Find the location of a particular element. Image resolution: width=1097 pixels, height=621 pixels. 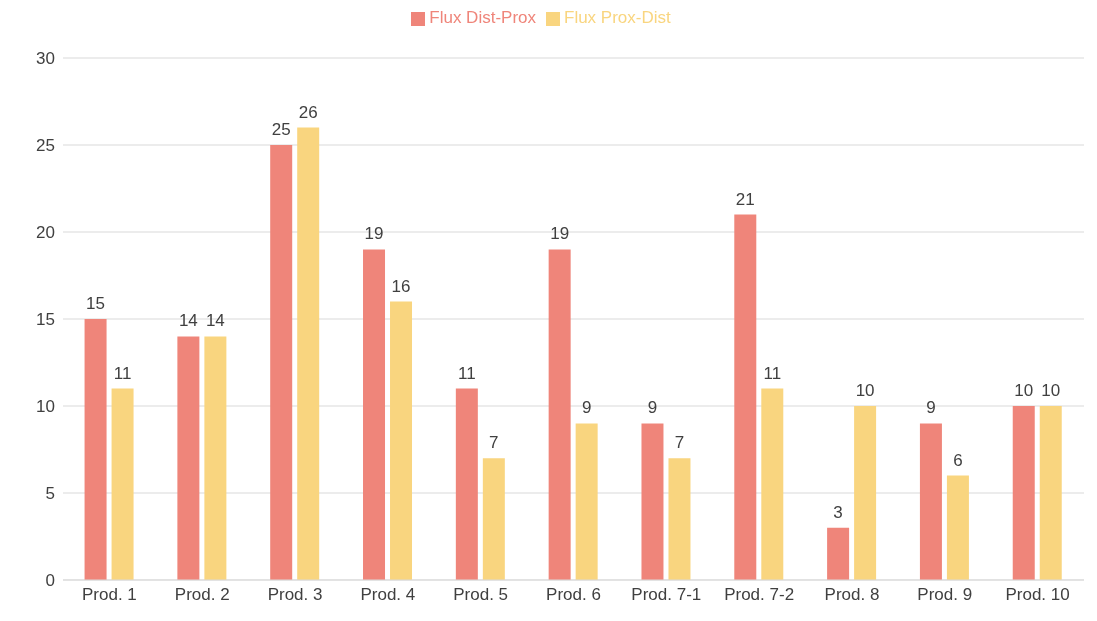

x-tick-label: Prod. 2 is located at coordinates (202, 595).